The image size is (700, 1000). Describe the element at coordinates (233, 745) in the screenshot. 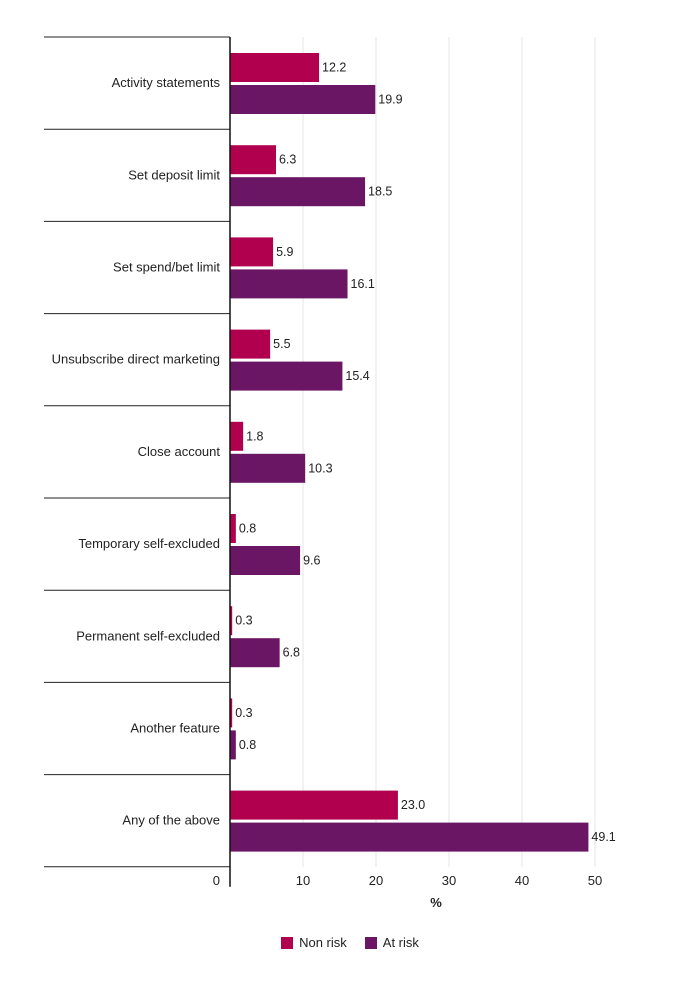

I see `bar-at-risk-another-feature` at that location.